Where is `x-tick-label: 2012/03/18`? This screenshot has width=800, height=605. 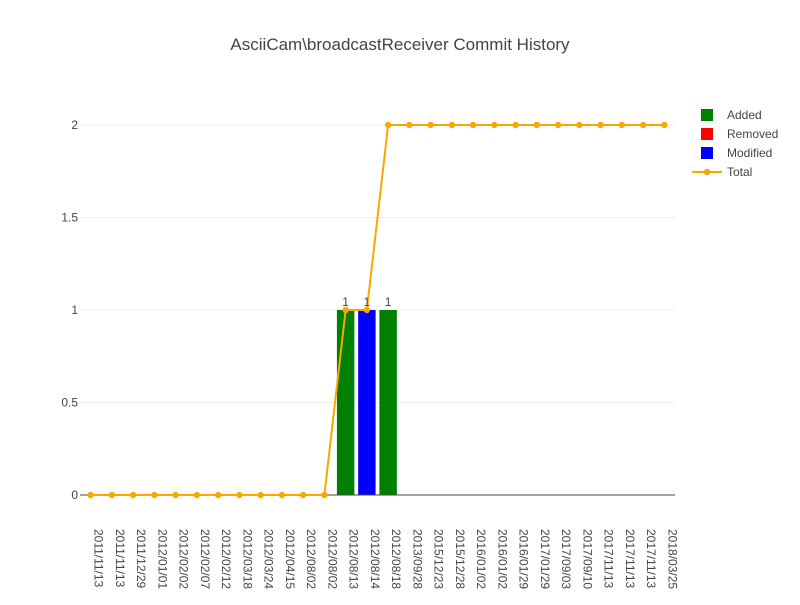
x-tick-label: 2012/03/18 is located at coordinates (247, 559).